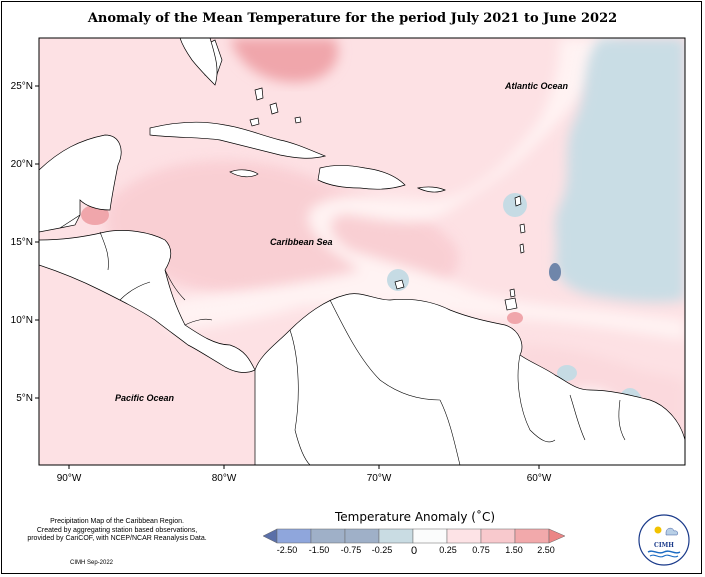 The width and height of the screenshot is (705, 577). I want to click on legend-tick: 0, so click(414, 551).